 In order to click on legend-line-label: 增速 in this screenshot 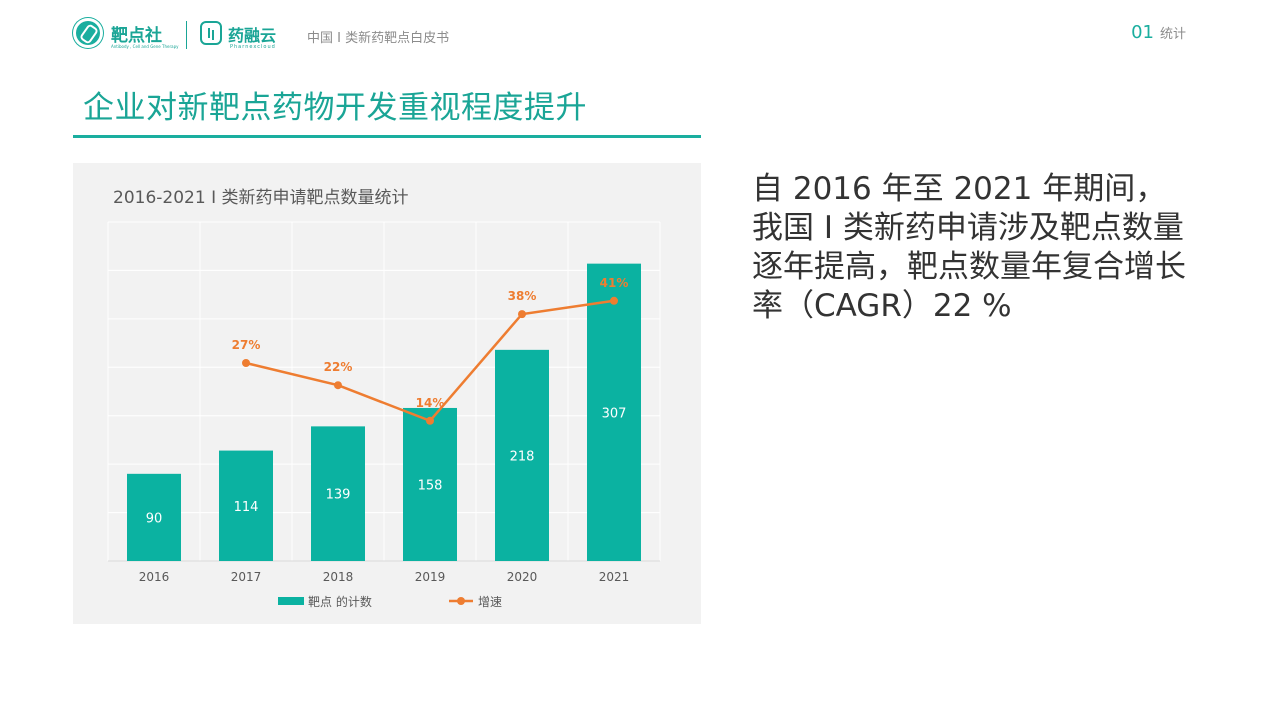, I will do `click(490, 602)`.